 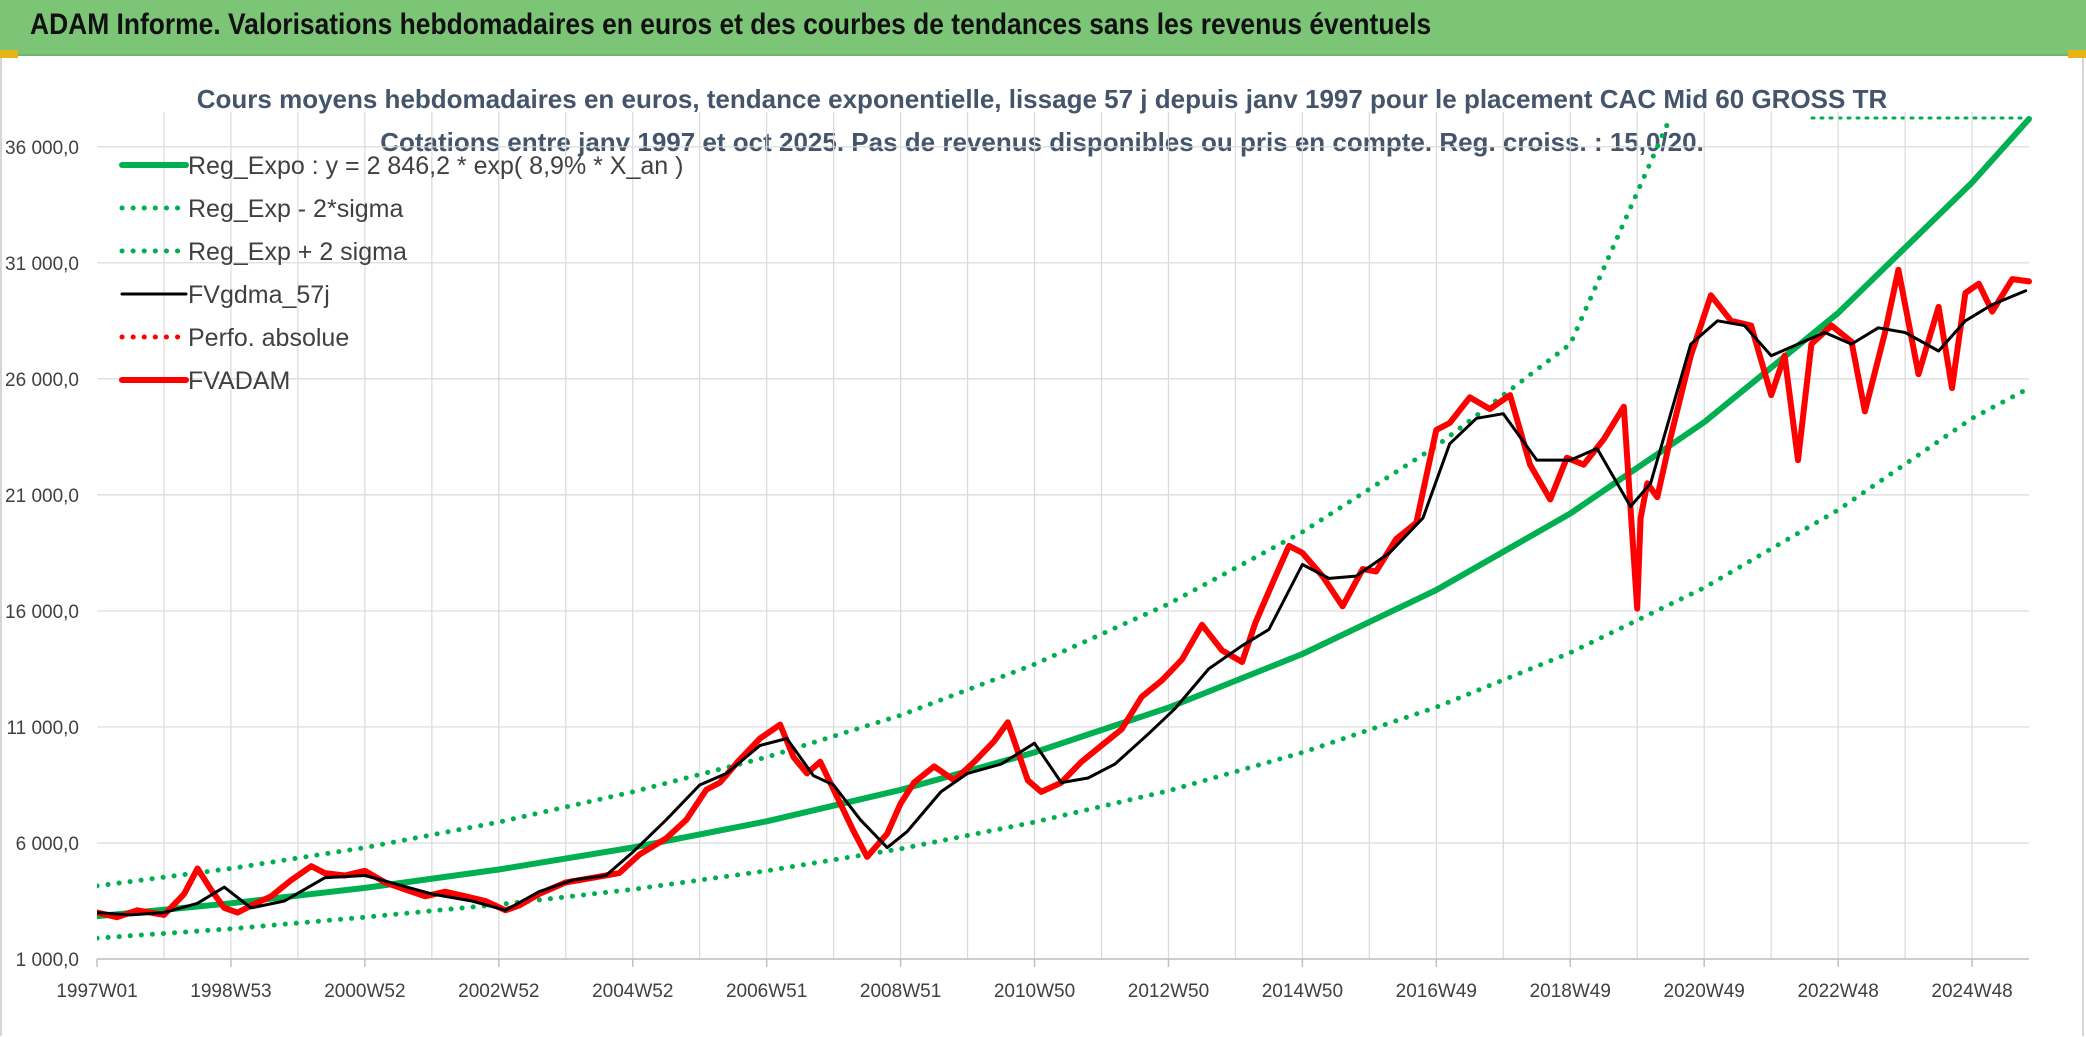 What do you see at coordinates (1971, 991) in the screenshot?
I see `x-tick-label: 2024W48` at bounding box center [1971, 991].